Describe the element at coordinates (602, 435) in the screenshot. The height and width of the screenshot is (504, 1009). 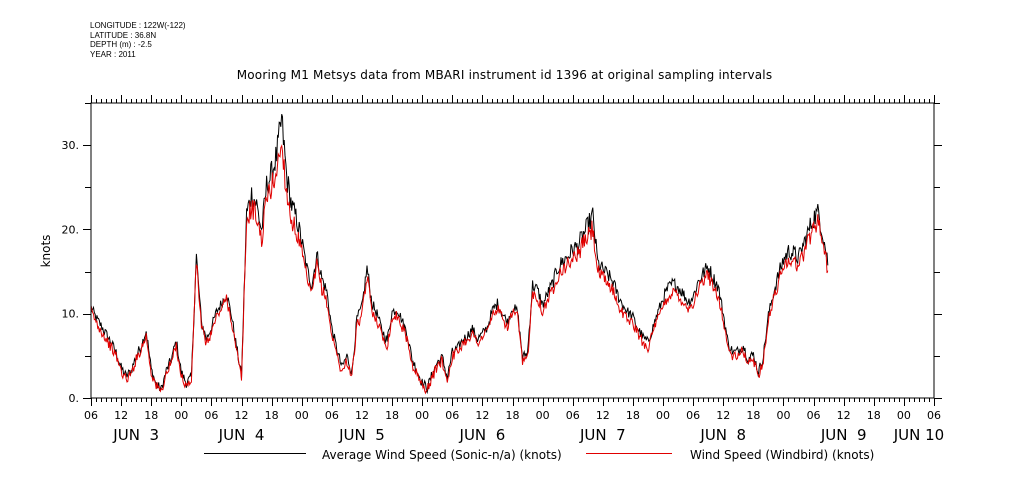
I see `x-day-label: JUN 7` at that location.